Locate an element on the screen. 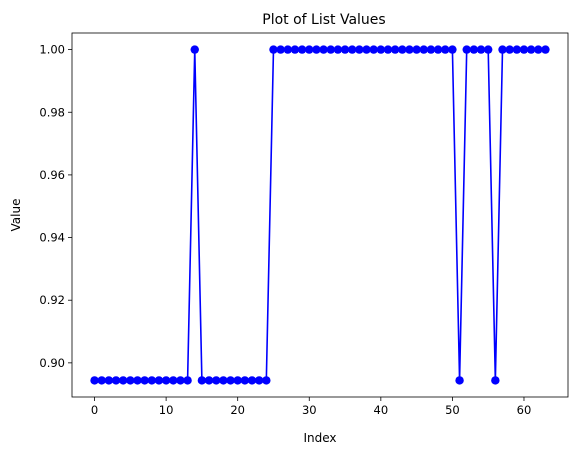 Image resolution: width=576 pixels, height=455 pixels. x-tick-label: 30 is located at coordinates (309, 410).